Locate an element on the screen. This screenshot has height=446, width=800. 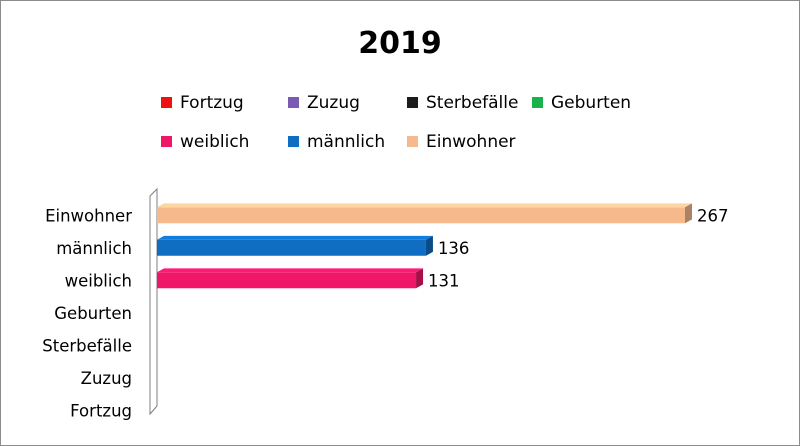
chart-title: 2019 is located at coordinates (400, 43).